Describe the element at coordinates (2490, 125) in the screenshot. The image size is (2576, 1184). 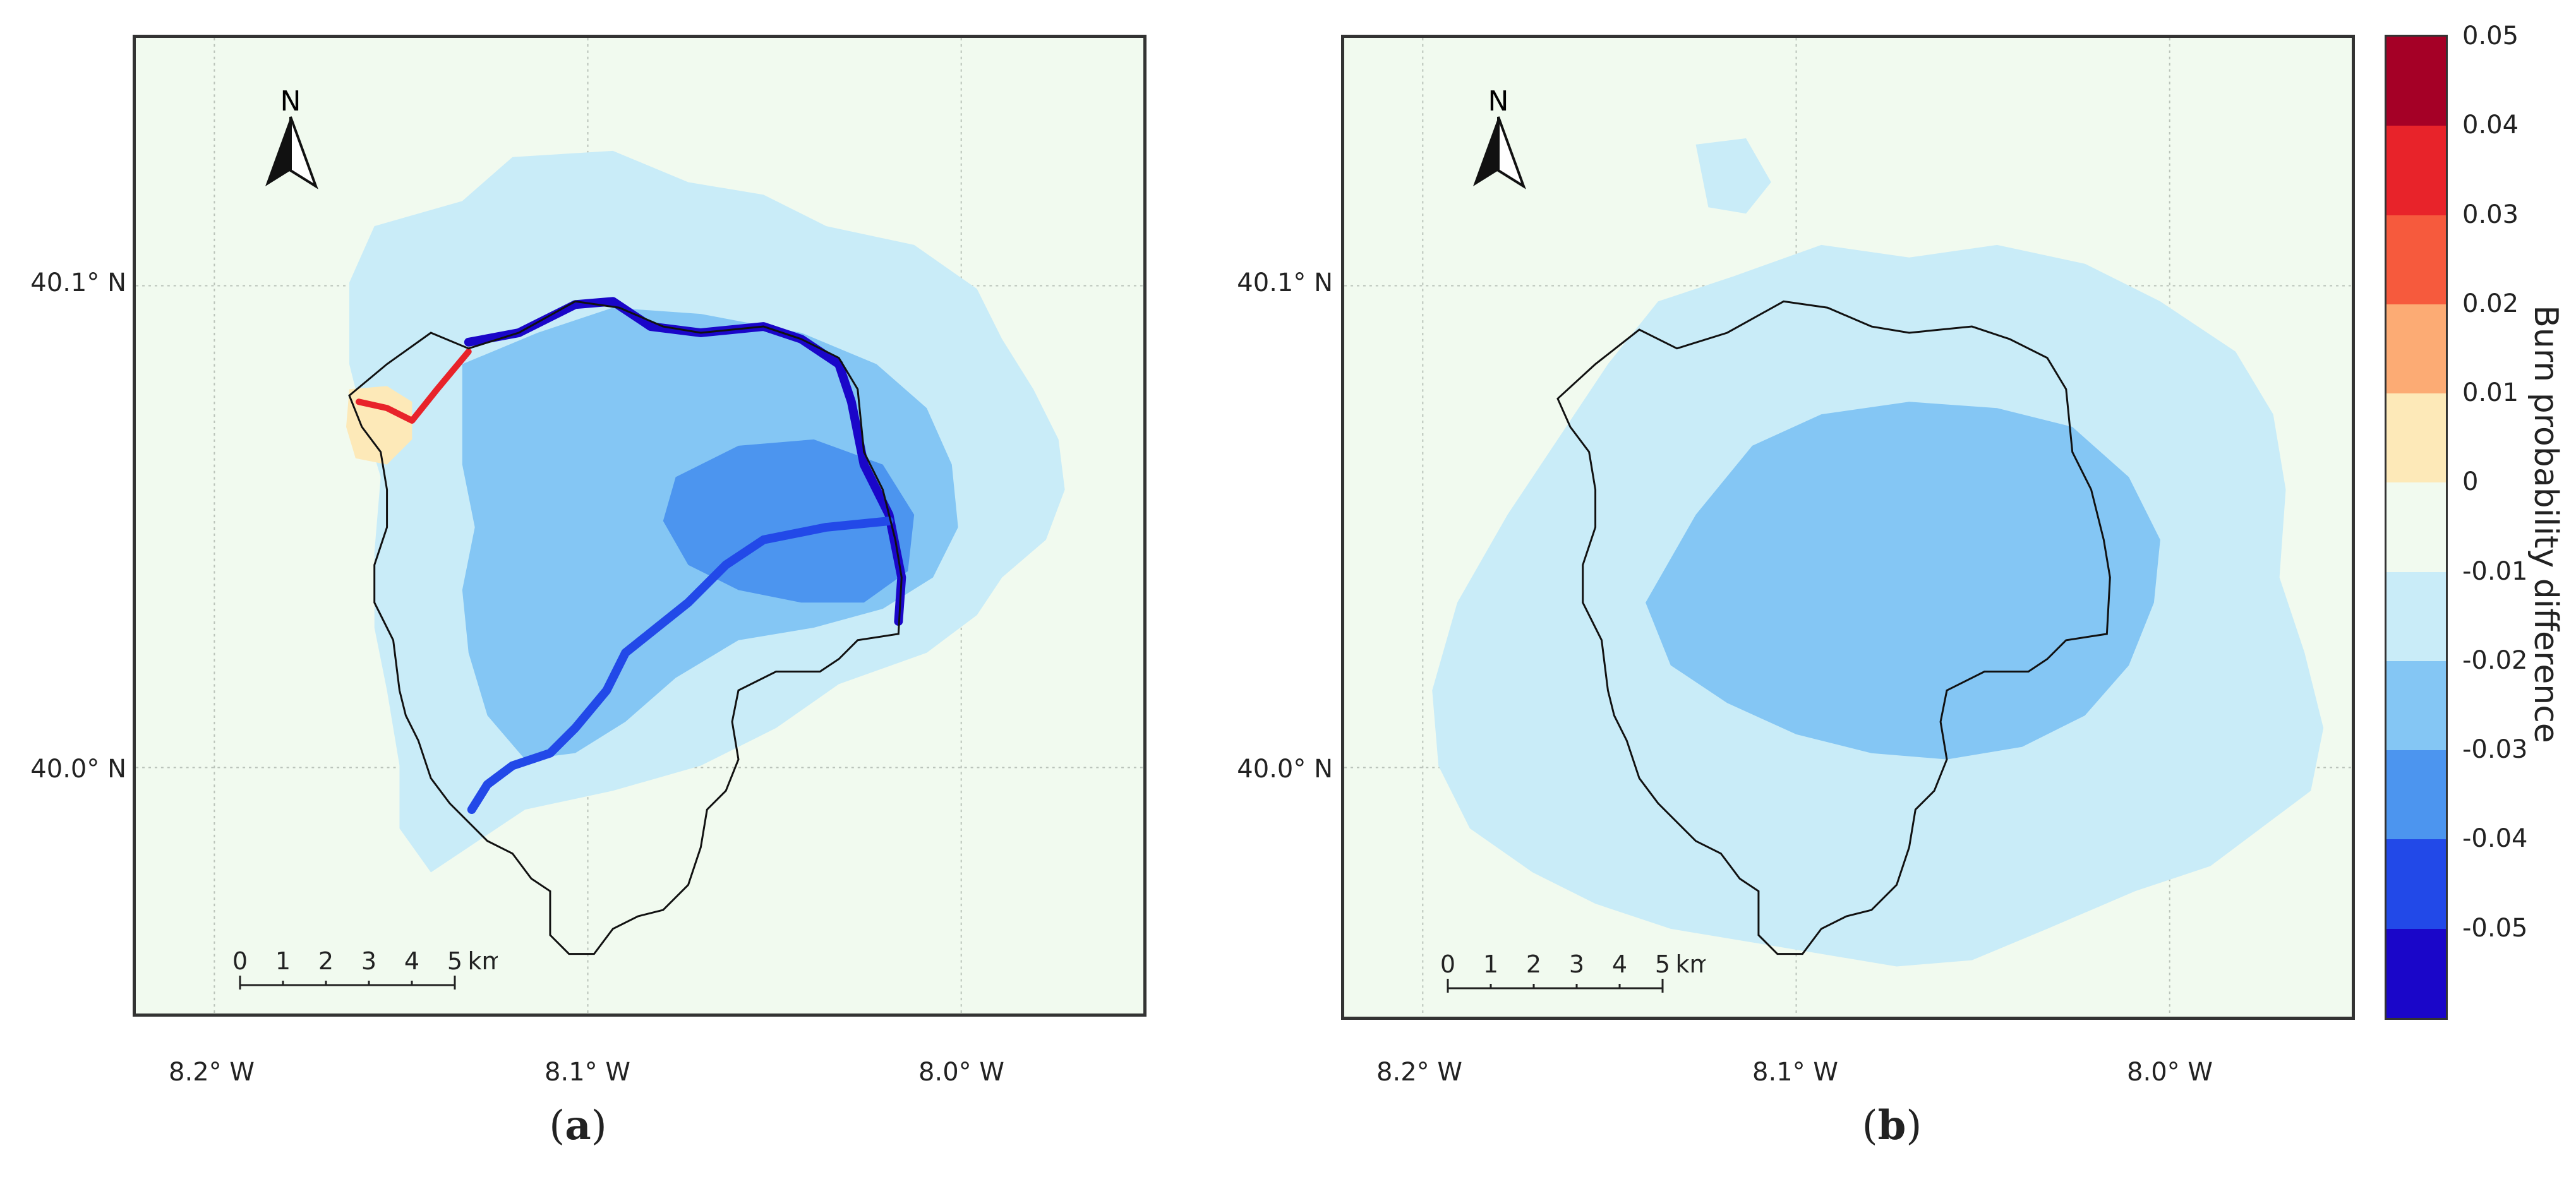
I see `colorbar-tick-1: 0.04` at that location.